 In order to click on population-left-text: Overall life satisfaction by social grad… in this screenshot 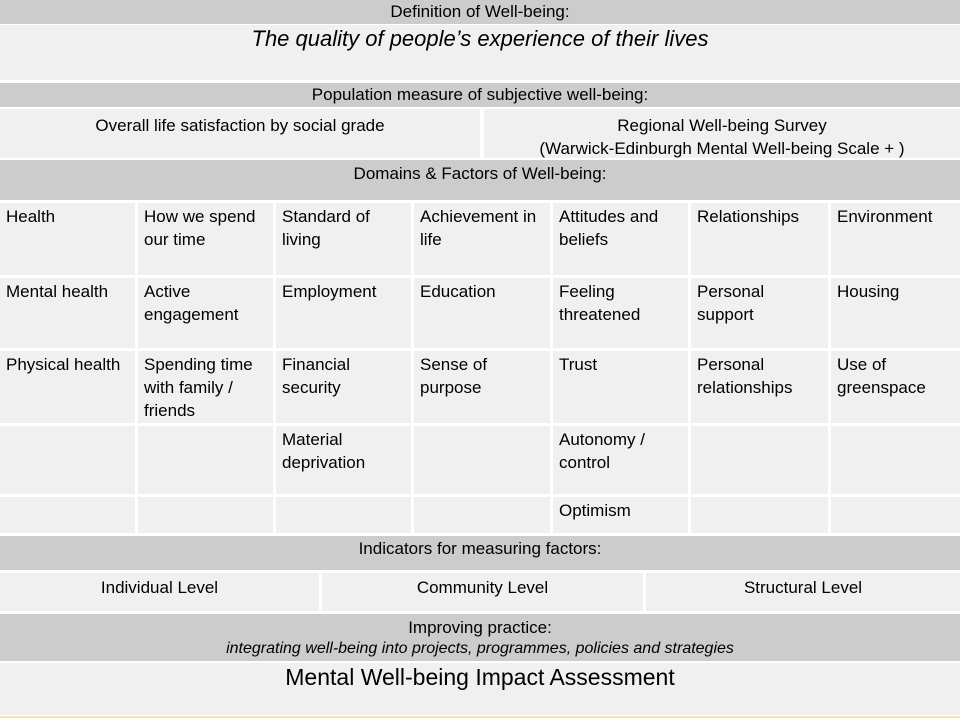, I will do `click(240, 125)`.